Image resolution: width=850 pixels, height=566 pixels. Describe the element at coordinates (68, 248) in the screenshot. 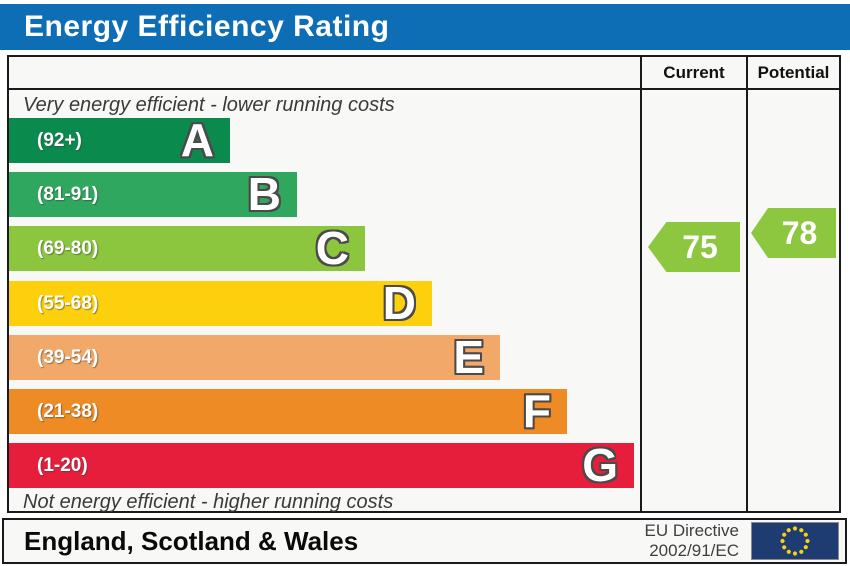

I see `band-range-label-c: (69-80)` at that location.